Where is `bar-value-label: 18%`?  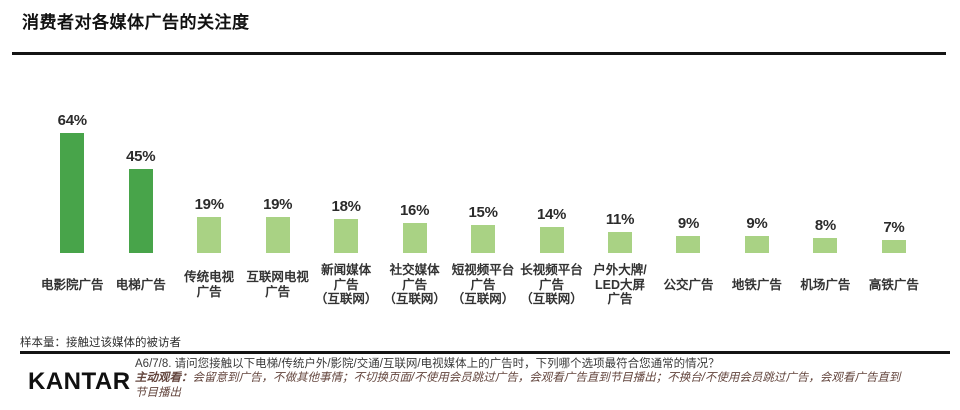
bar-value-label: 18% is located at coordinates (346, 207).